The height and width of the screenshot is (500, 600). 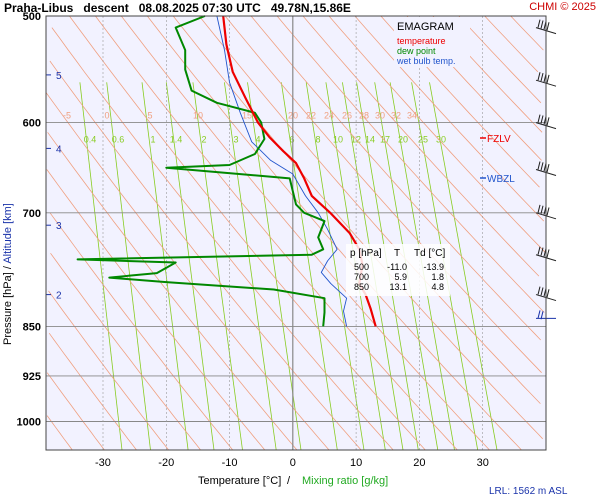 What do you see at coordinates (291, 140) in the screenshot?
I see `mixing-ratio-label: 6` at bounding box center [291, 140].